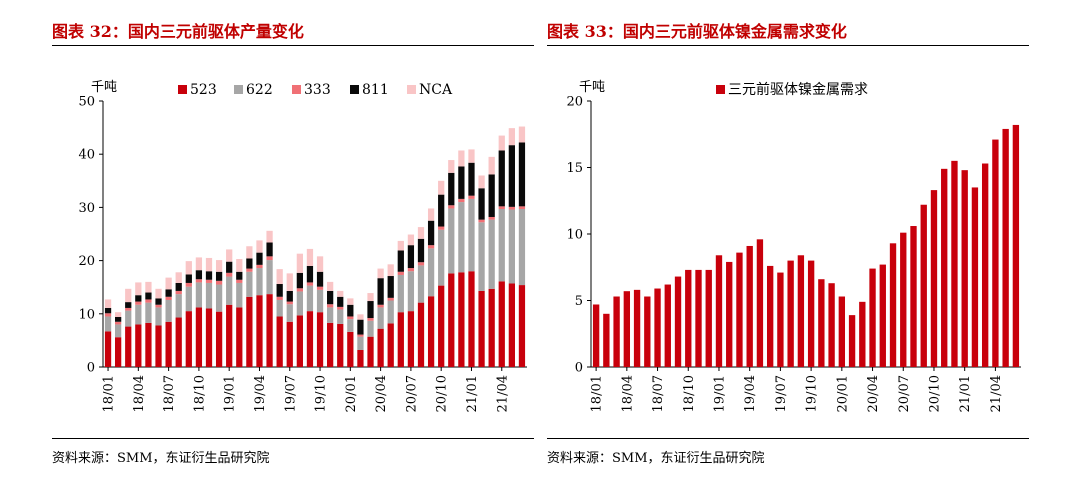 The image size is (1080, 487). Describe the element at coordinates (375, 90) in the screenshot. I see `legend-label: 811` at that location.